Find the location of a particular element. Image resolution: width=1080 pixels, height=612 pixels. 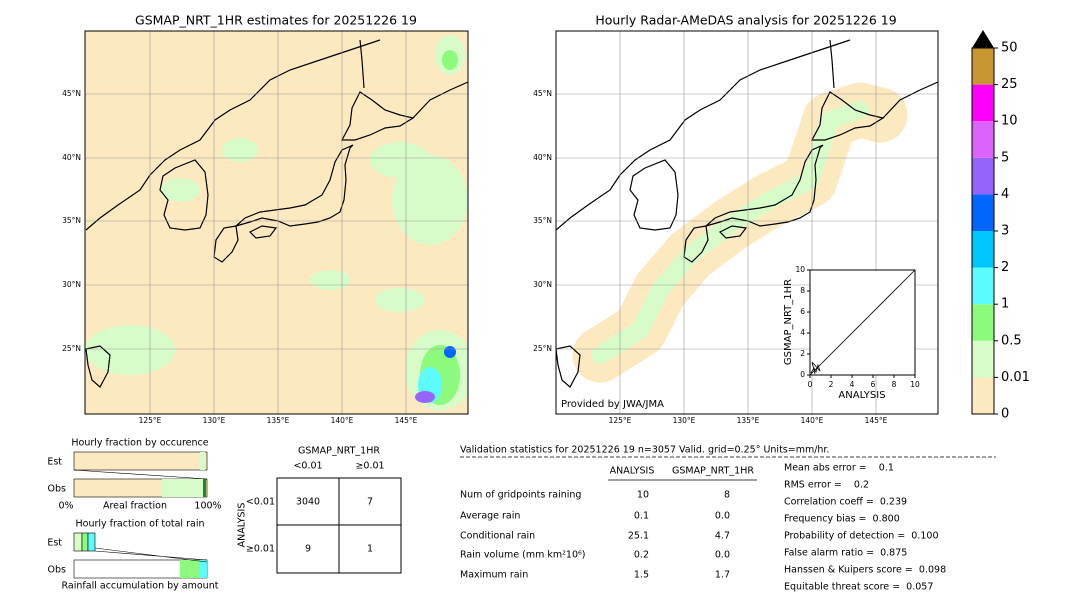

score: RMS error = 0.2 is located at coordinates (826, 485).